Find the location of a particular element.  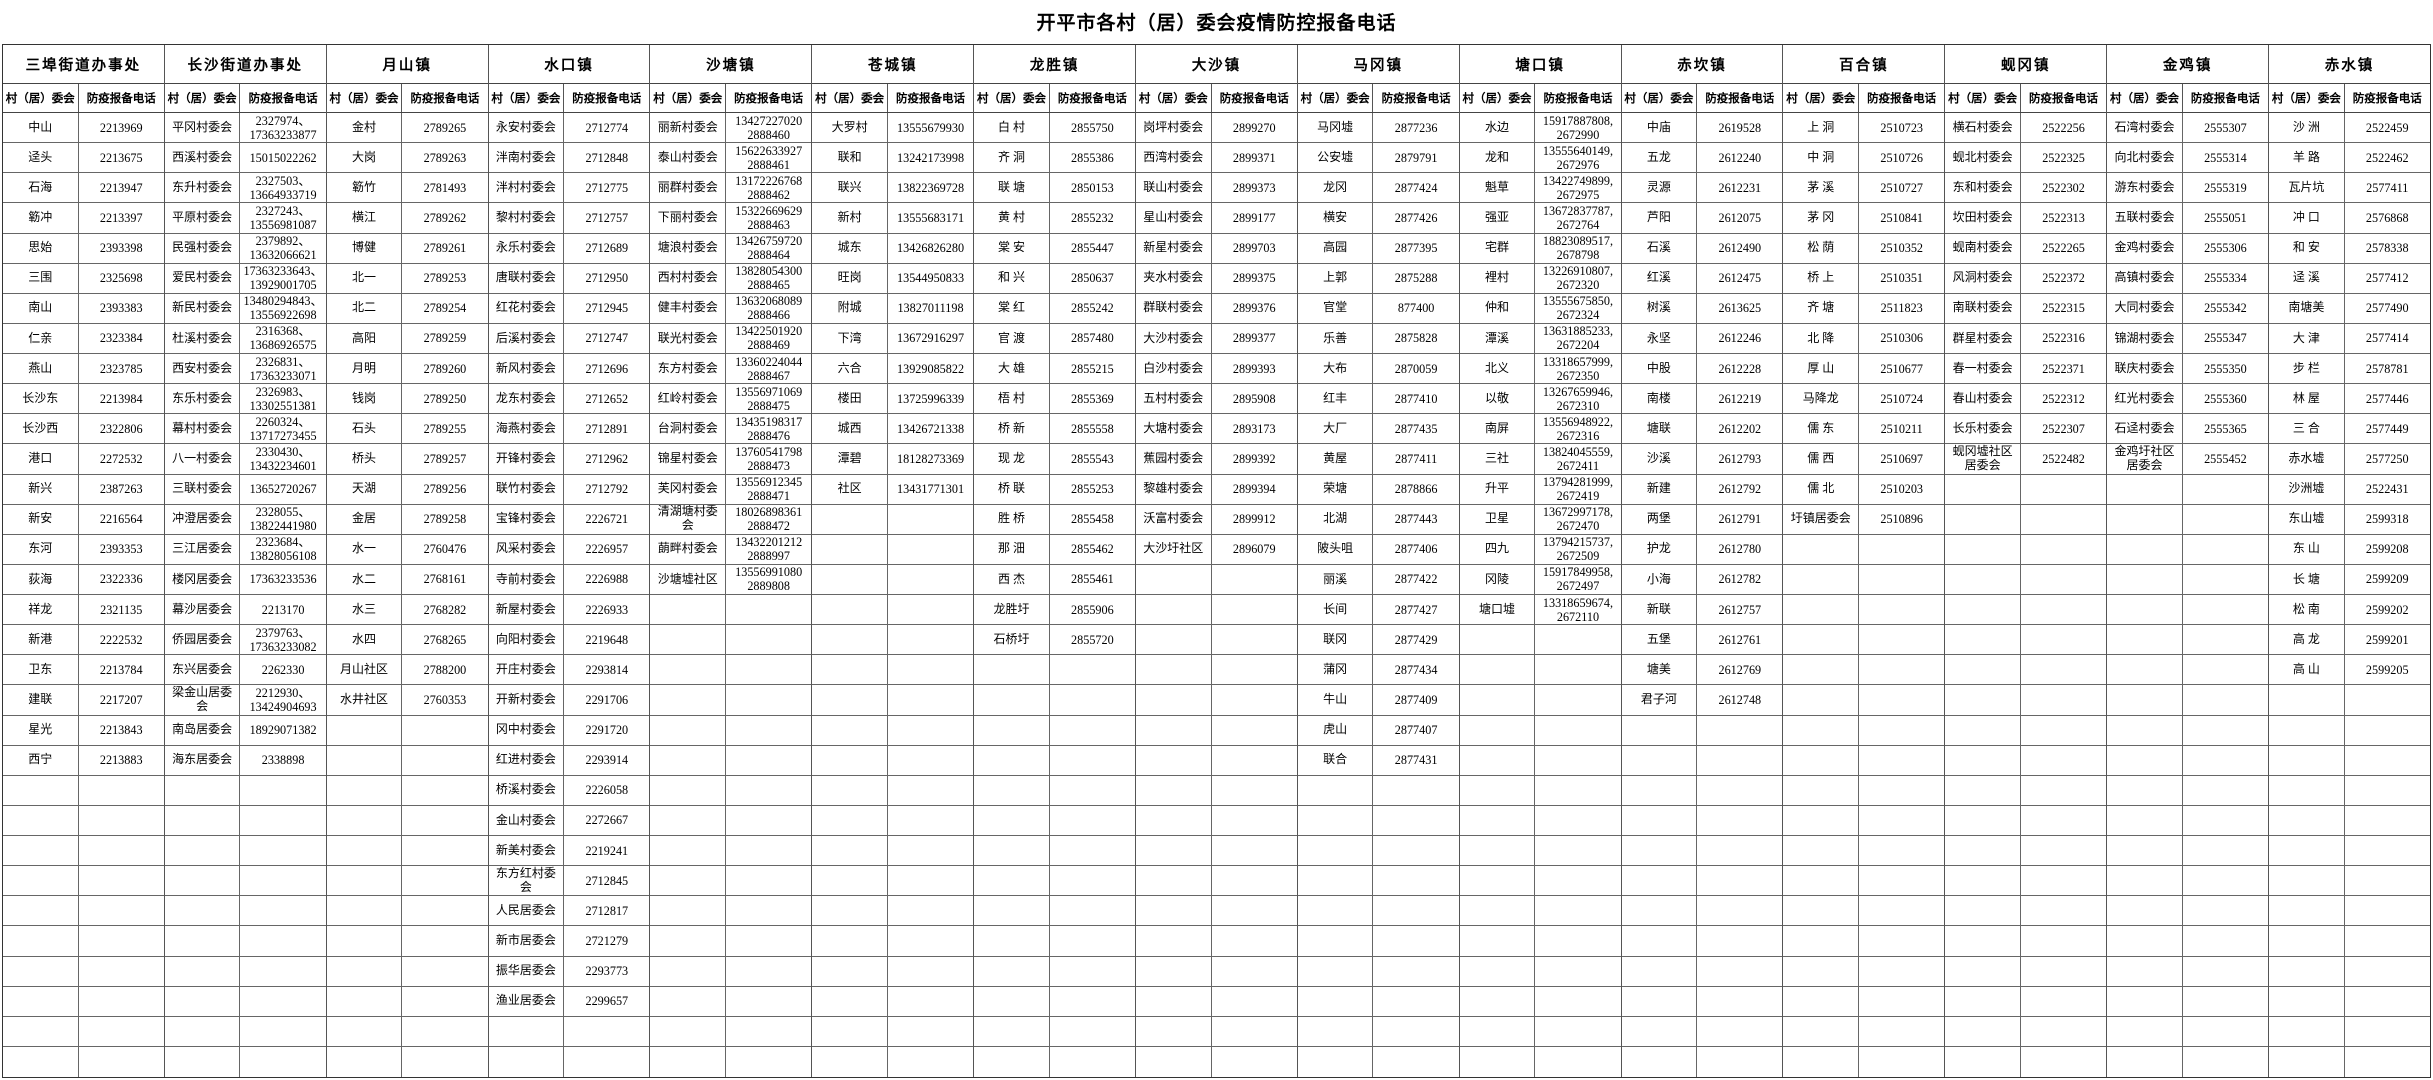

phone-cell: 2272532 is located at coordinates (121, 458).